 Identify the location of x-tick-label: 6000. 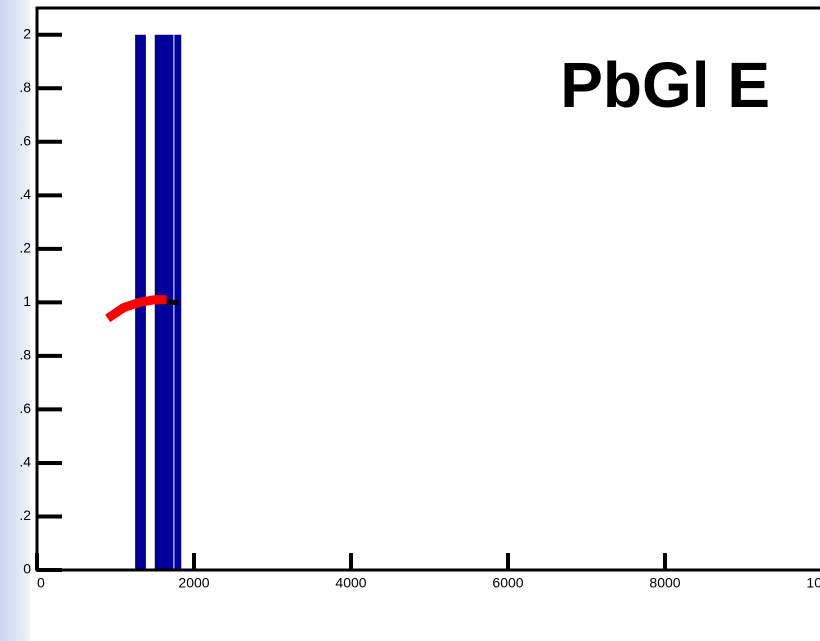
(507, 583).